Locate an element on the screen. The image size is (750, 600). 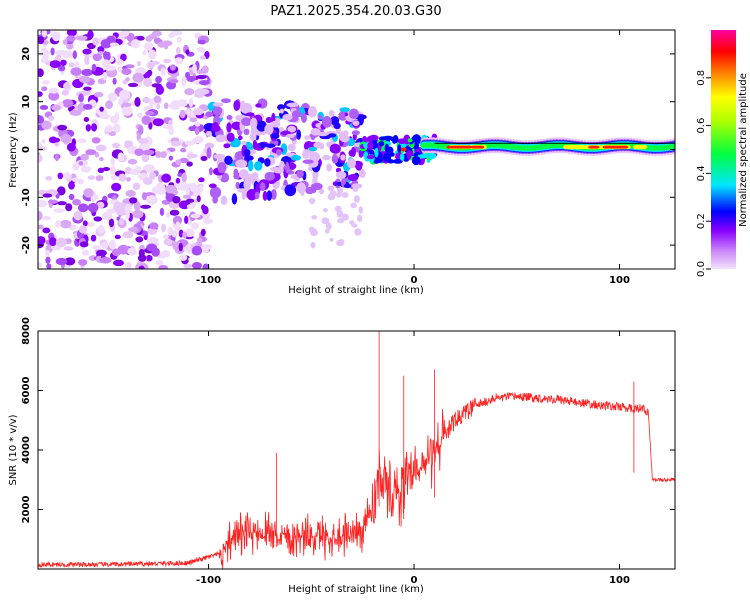
bottom-y-tick-label: 4000 is located at coordinates (26, 450).